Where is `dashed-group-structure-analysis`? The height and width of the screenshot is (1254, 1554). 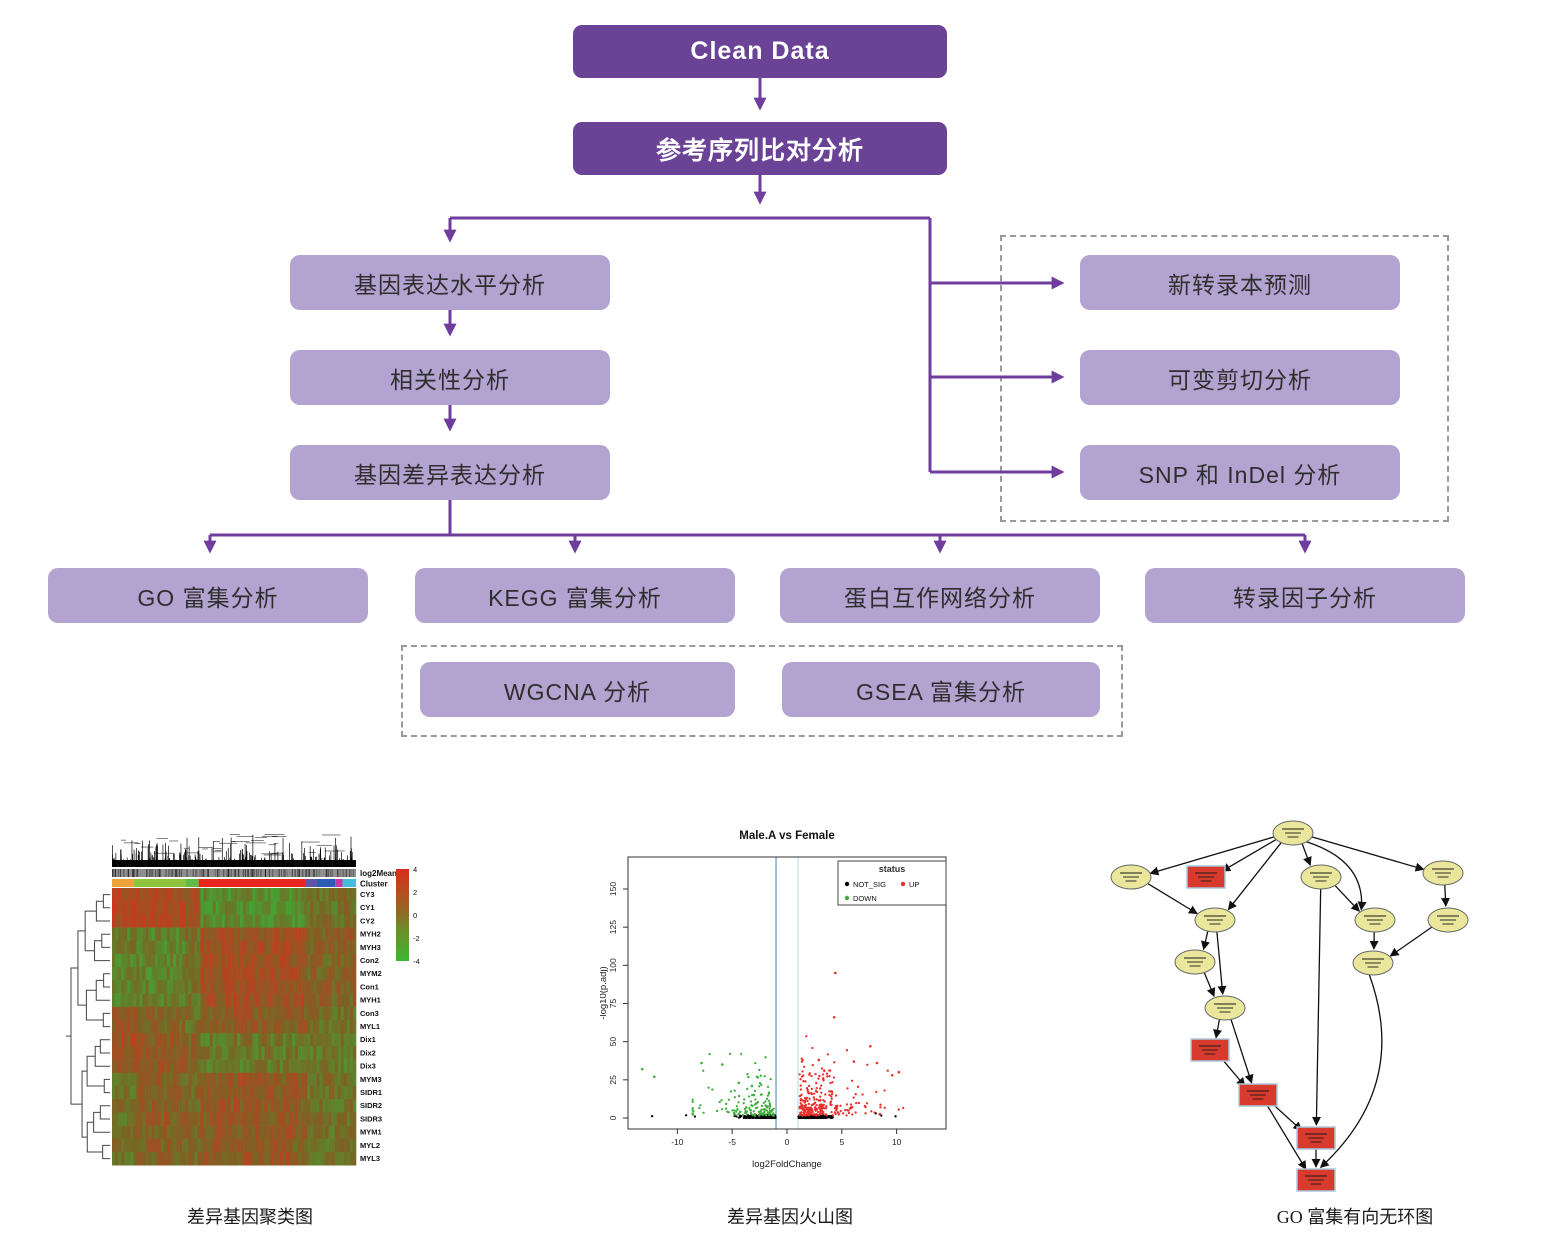 dashed-group-structure-analysis is located at coordinates (1224, 378).